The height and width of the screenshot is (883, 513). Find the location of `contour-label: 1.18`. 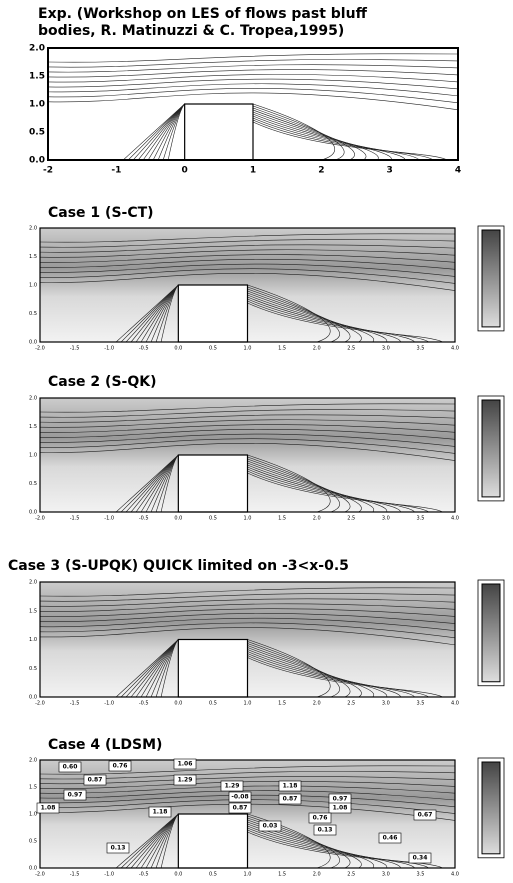

contour-label: 1.18 is located at coordinates (290, 786).